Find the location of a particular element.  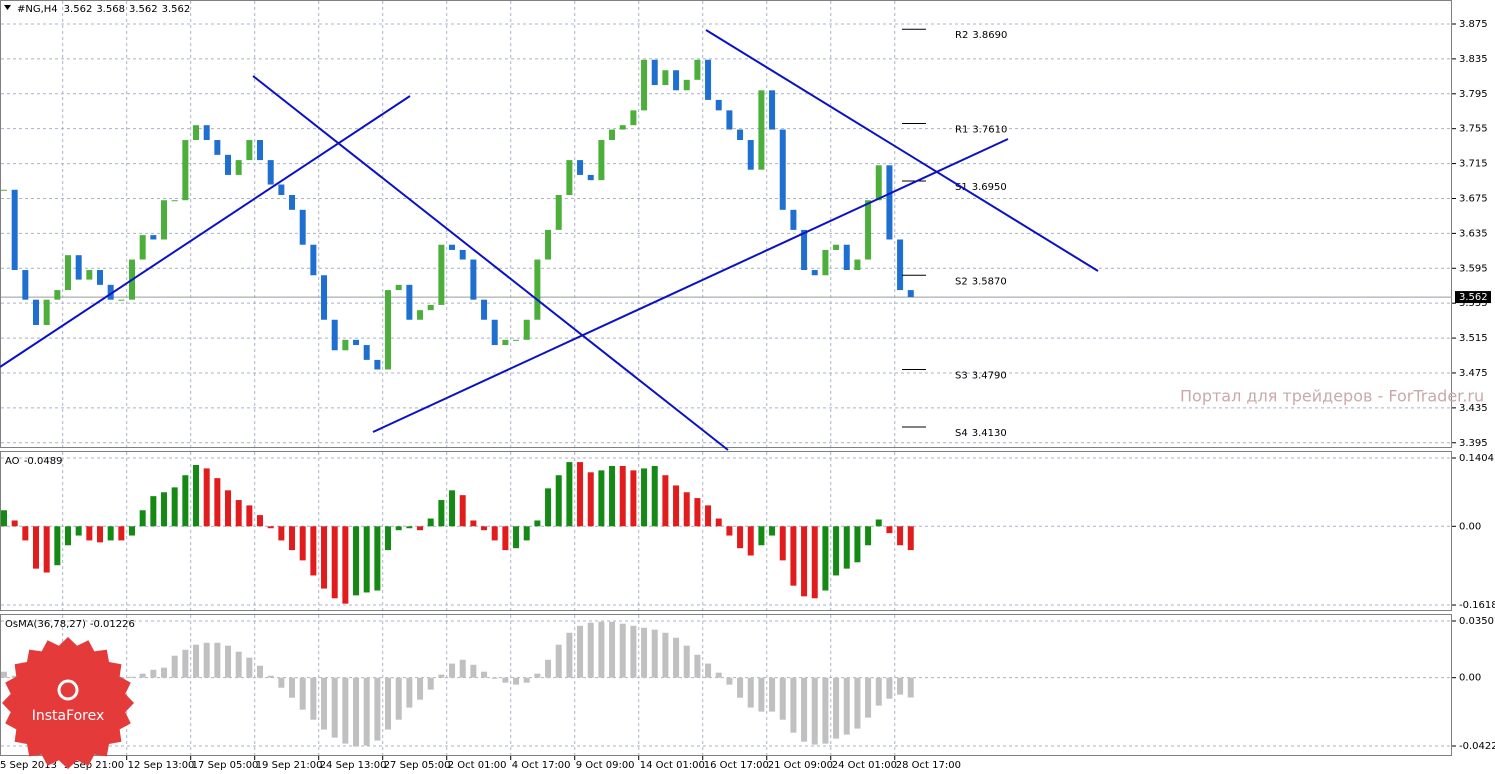

pivot-value: 3.7610 is located at coordinates (989, 129).